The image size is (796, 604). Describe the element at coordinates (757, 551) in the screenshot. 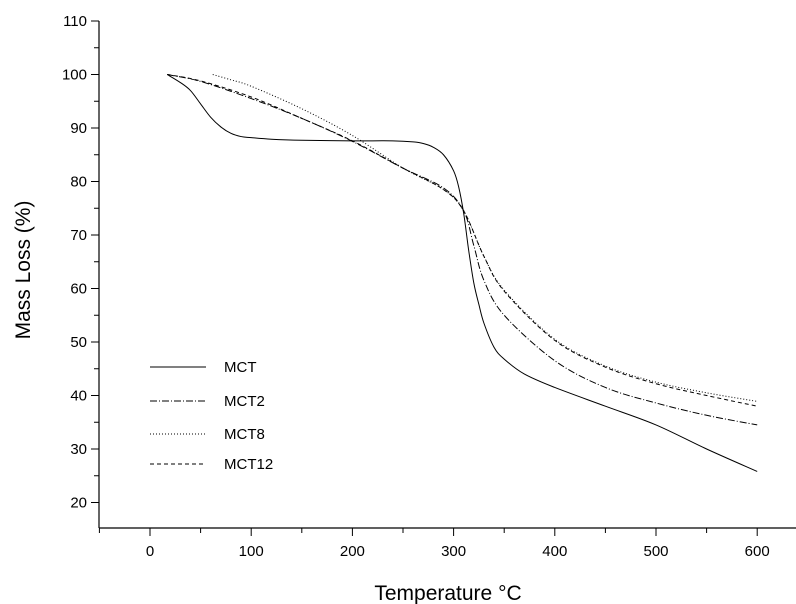

I see `x-tick-label: 600` at that location.